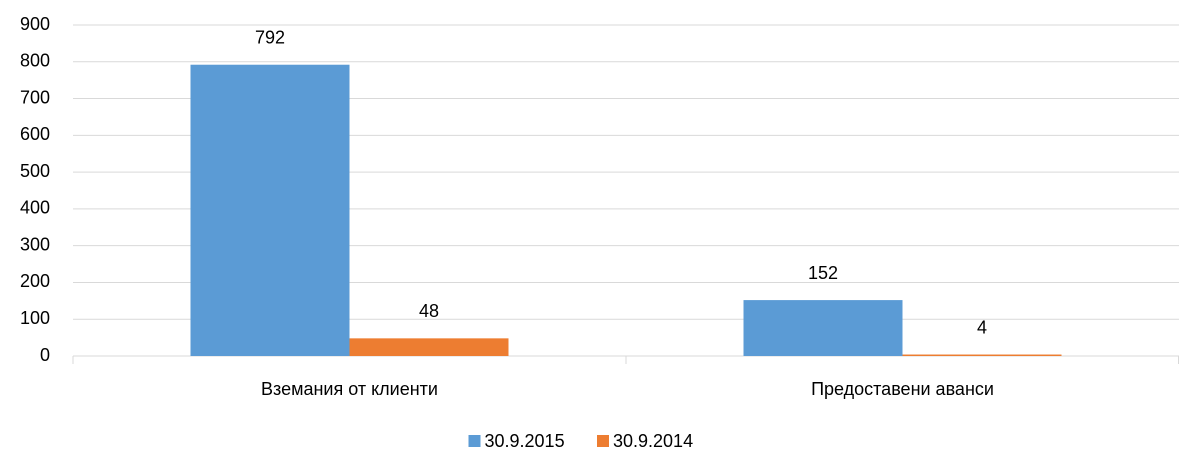 This screenshot has height=456, width=1179. I want to click on legend-label: 30.9.2014, so click(653, 441).